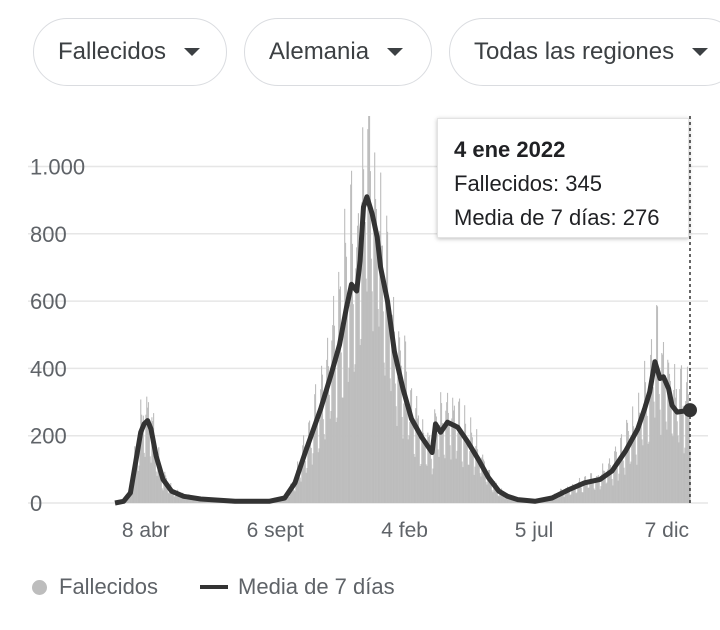 The width and height of the screenshot is (720, 630). I want to click on x-tick-label: 4 feb, so click(404, 530).